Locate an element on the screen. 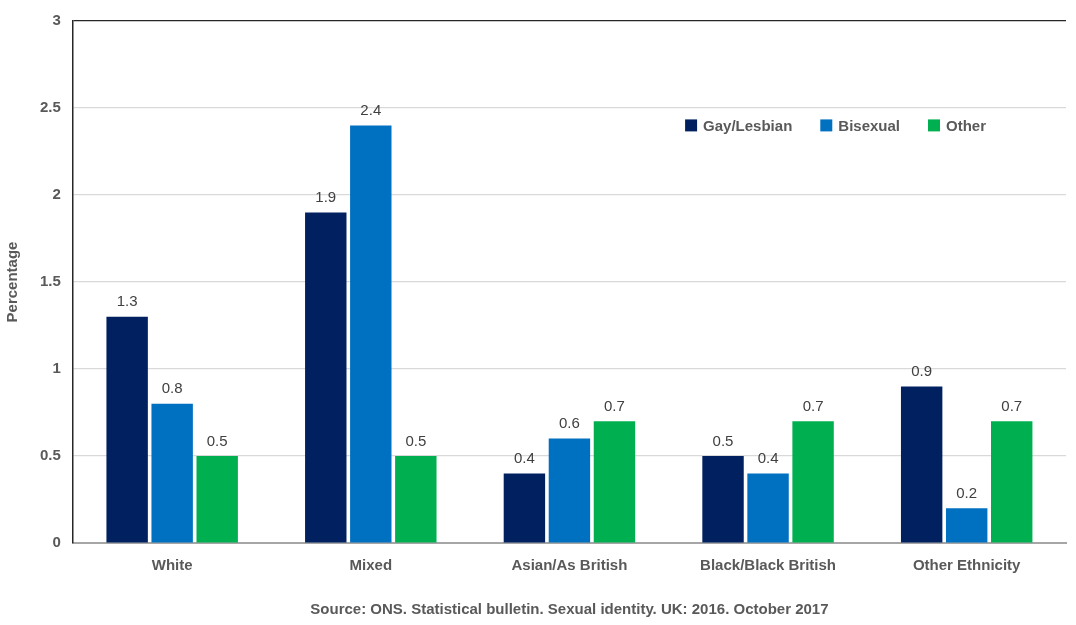 Image resolution: width=1076 pixels, height=625 pixels. x-tick-label: White is located at coordinates (172, 565).